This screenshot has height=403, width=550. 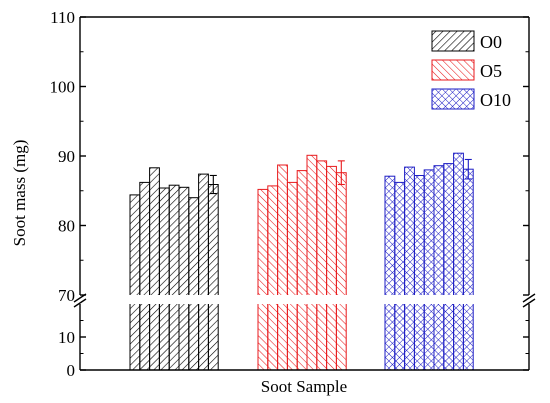 I want to click on legend-label-o10: O10, so click(x=495, y=100).